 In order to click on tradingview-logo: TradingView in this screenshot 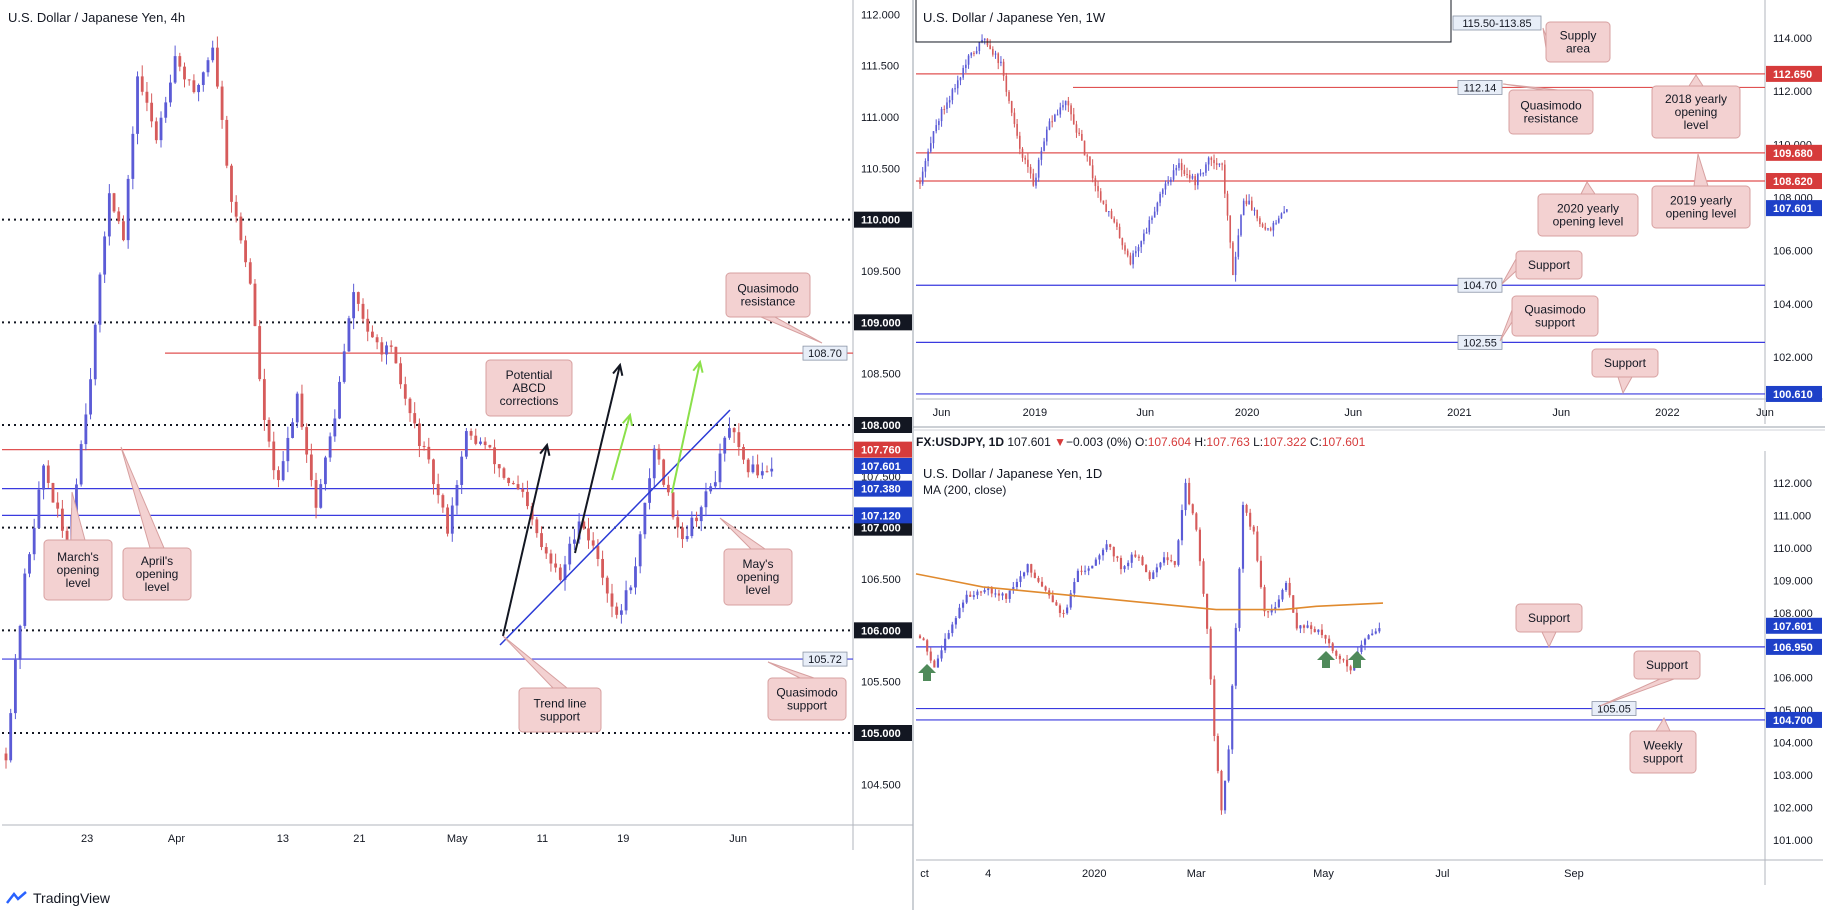, I will do `click(58, 898)`.